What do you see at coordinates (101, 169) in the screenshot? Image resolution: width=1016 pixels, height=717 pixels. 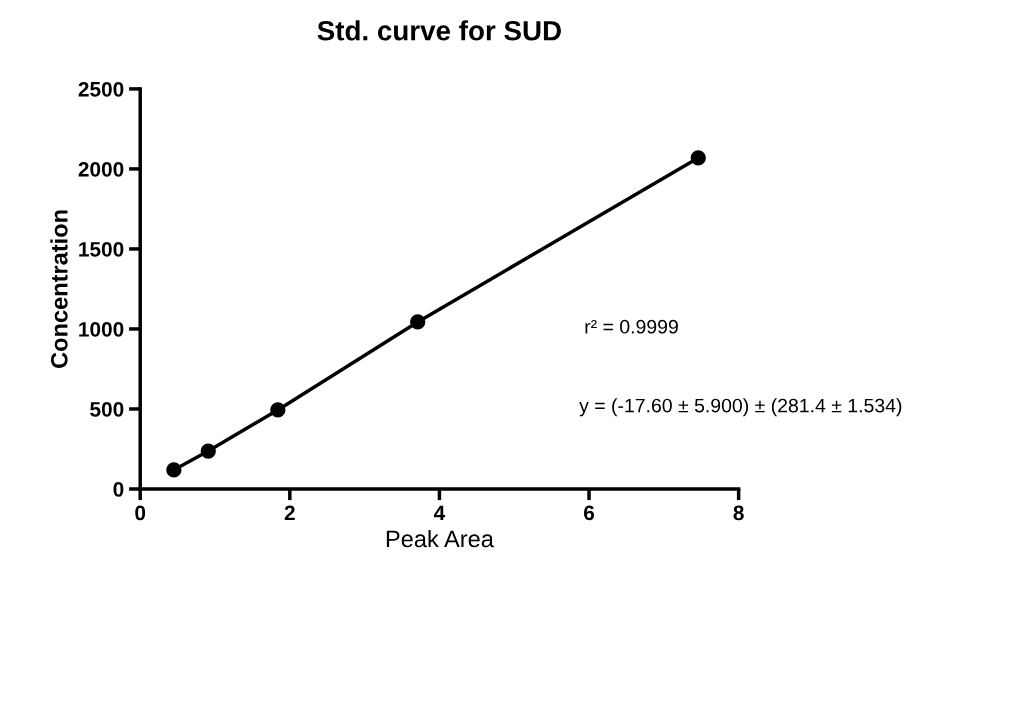 I see `y-tick-label: 2000` at bounding box center [101, 169].